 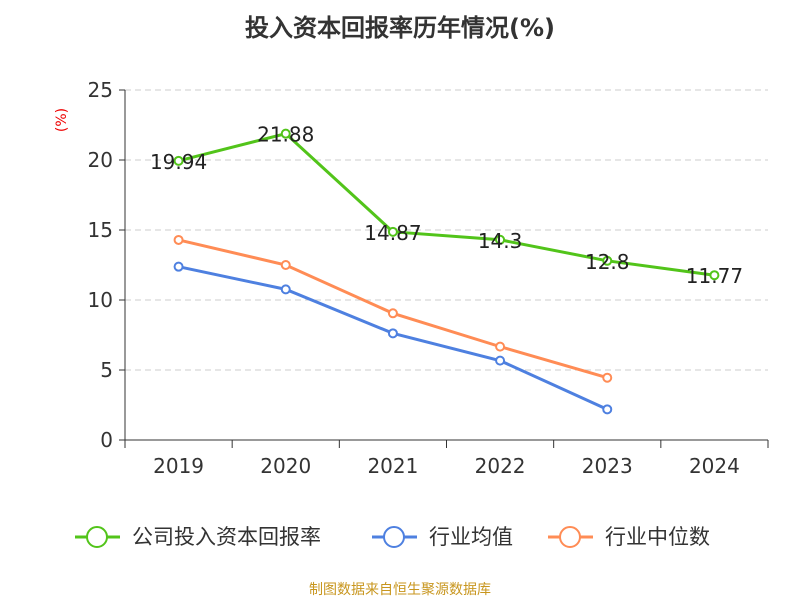 I want to click on chart-title: 投入资本回报率历年情况(%), so click(x=400, y=28).